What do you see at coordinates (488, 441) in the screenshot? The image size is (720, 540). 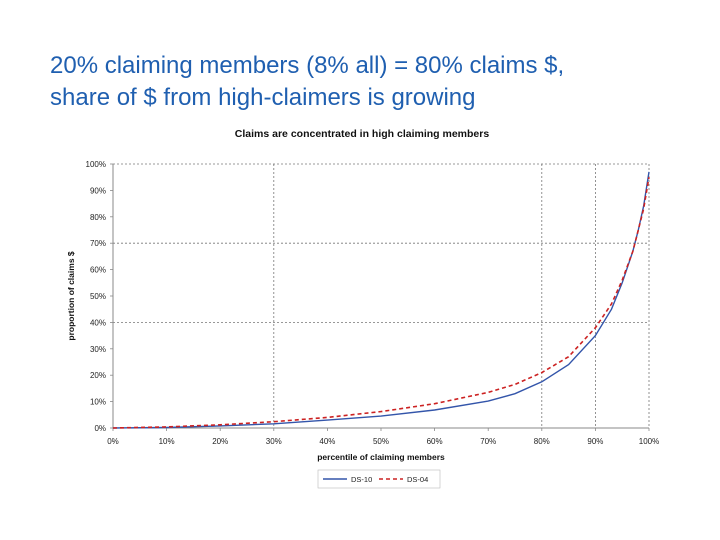 I see `x-tick-label: 70%` at bounding box center [488, 441].